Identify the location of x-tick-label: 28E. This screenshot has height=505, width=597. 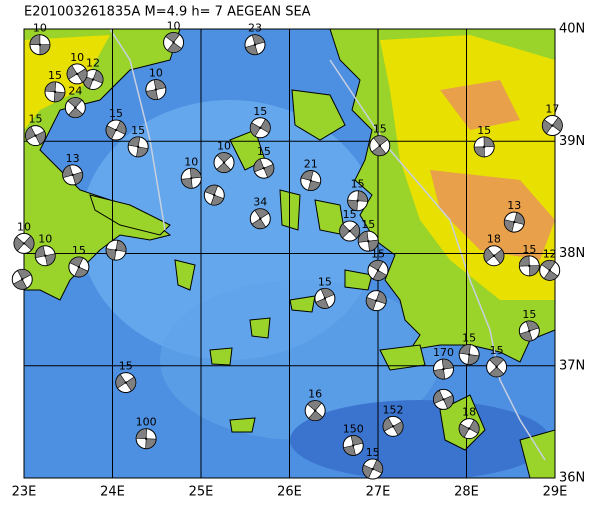
(466, 492).